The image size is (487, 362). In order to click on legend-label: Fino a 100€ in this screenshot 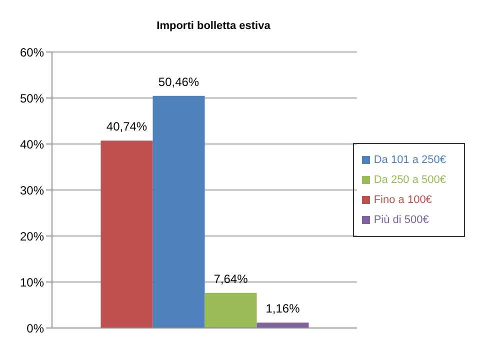, I will do `click(403, 200)`.